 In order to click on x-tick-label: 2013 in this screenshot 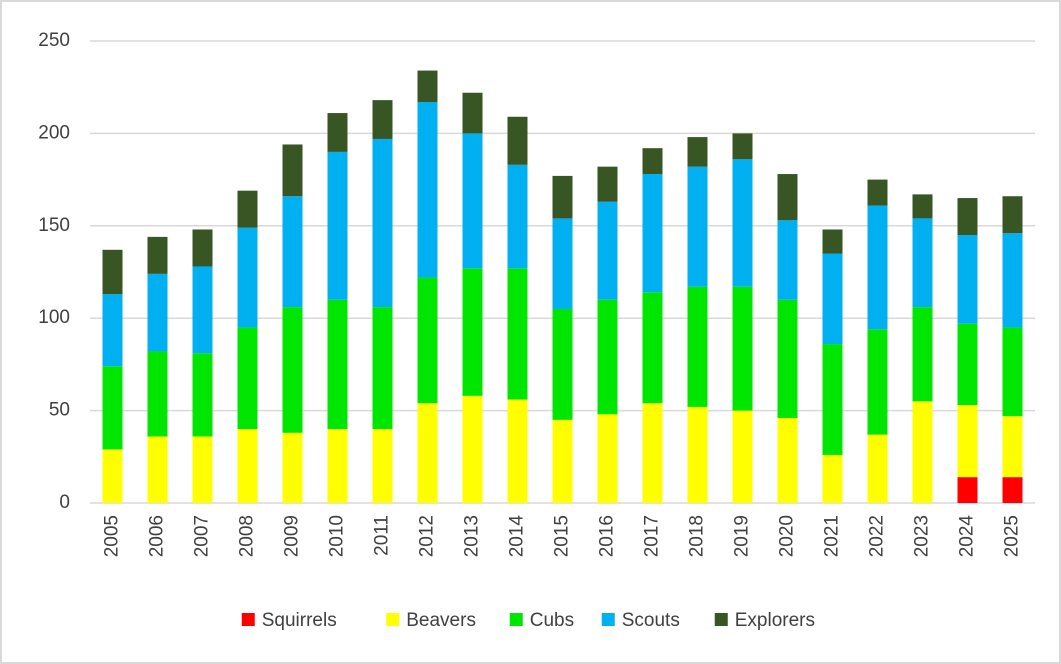, I will do `click(472, 536)`.